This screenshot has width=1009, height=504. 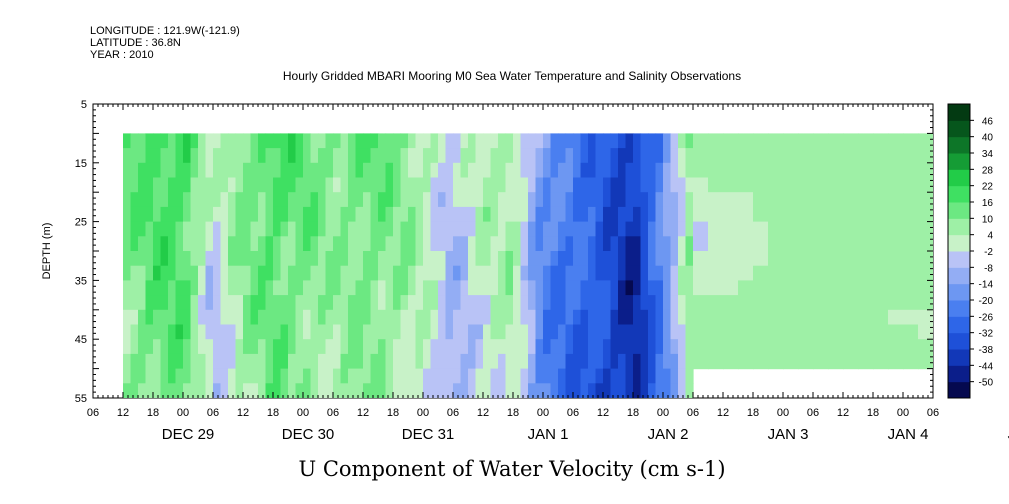 What do you see at coordinates (543, 413) in the screenshot?
I see `x-tick-label: 00` at bounding box center [543, 413].